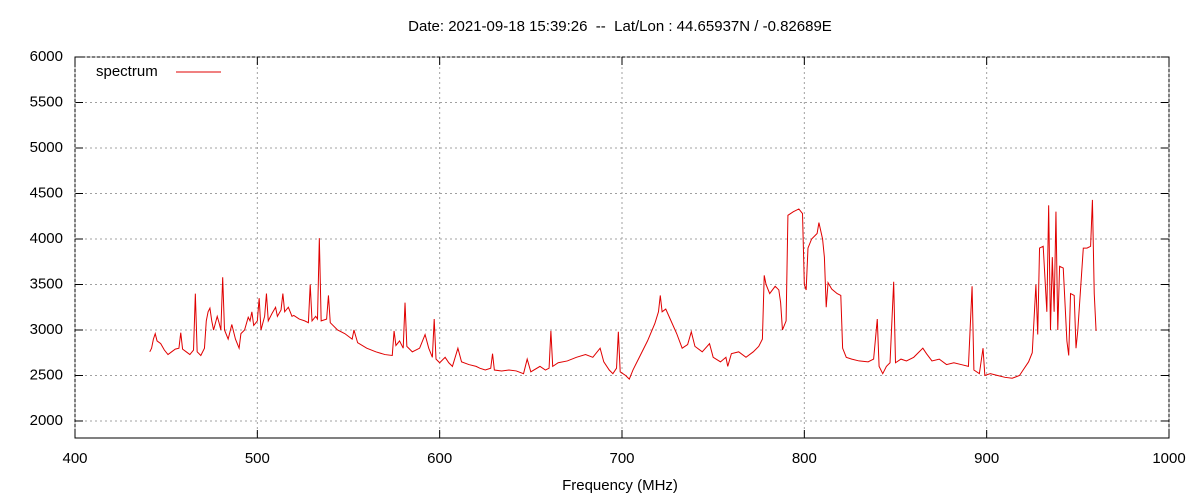 This screenshot has height=500, width=1200. I want to click on y-tick-label: 3000, so click(46, 329).